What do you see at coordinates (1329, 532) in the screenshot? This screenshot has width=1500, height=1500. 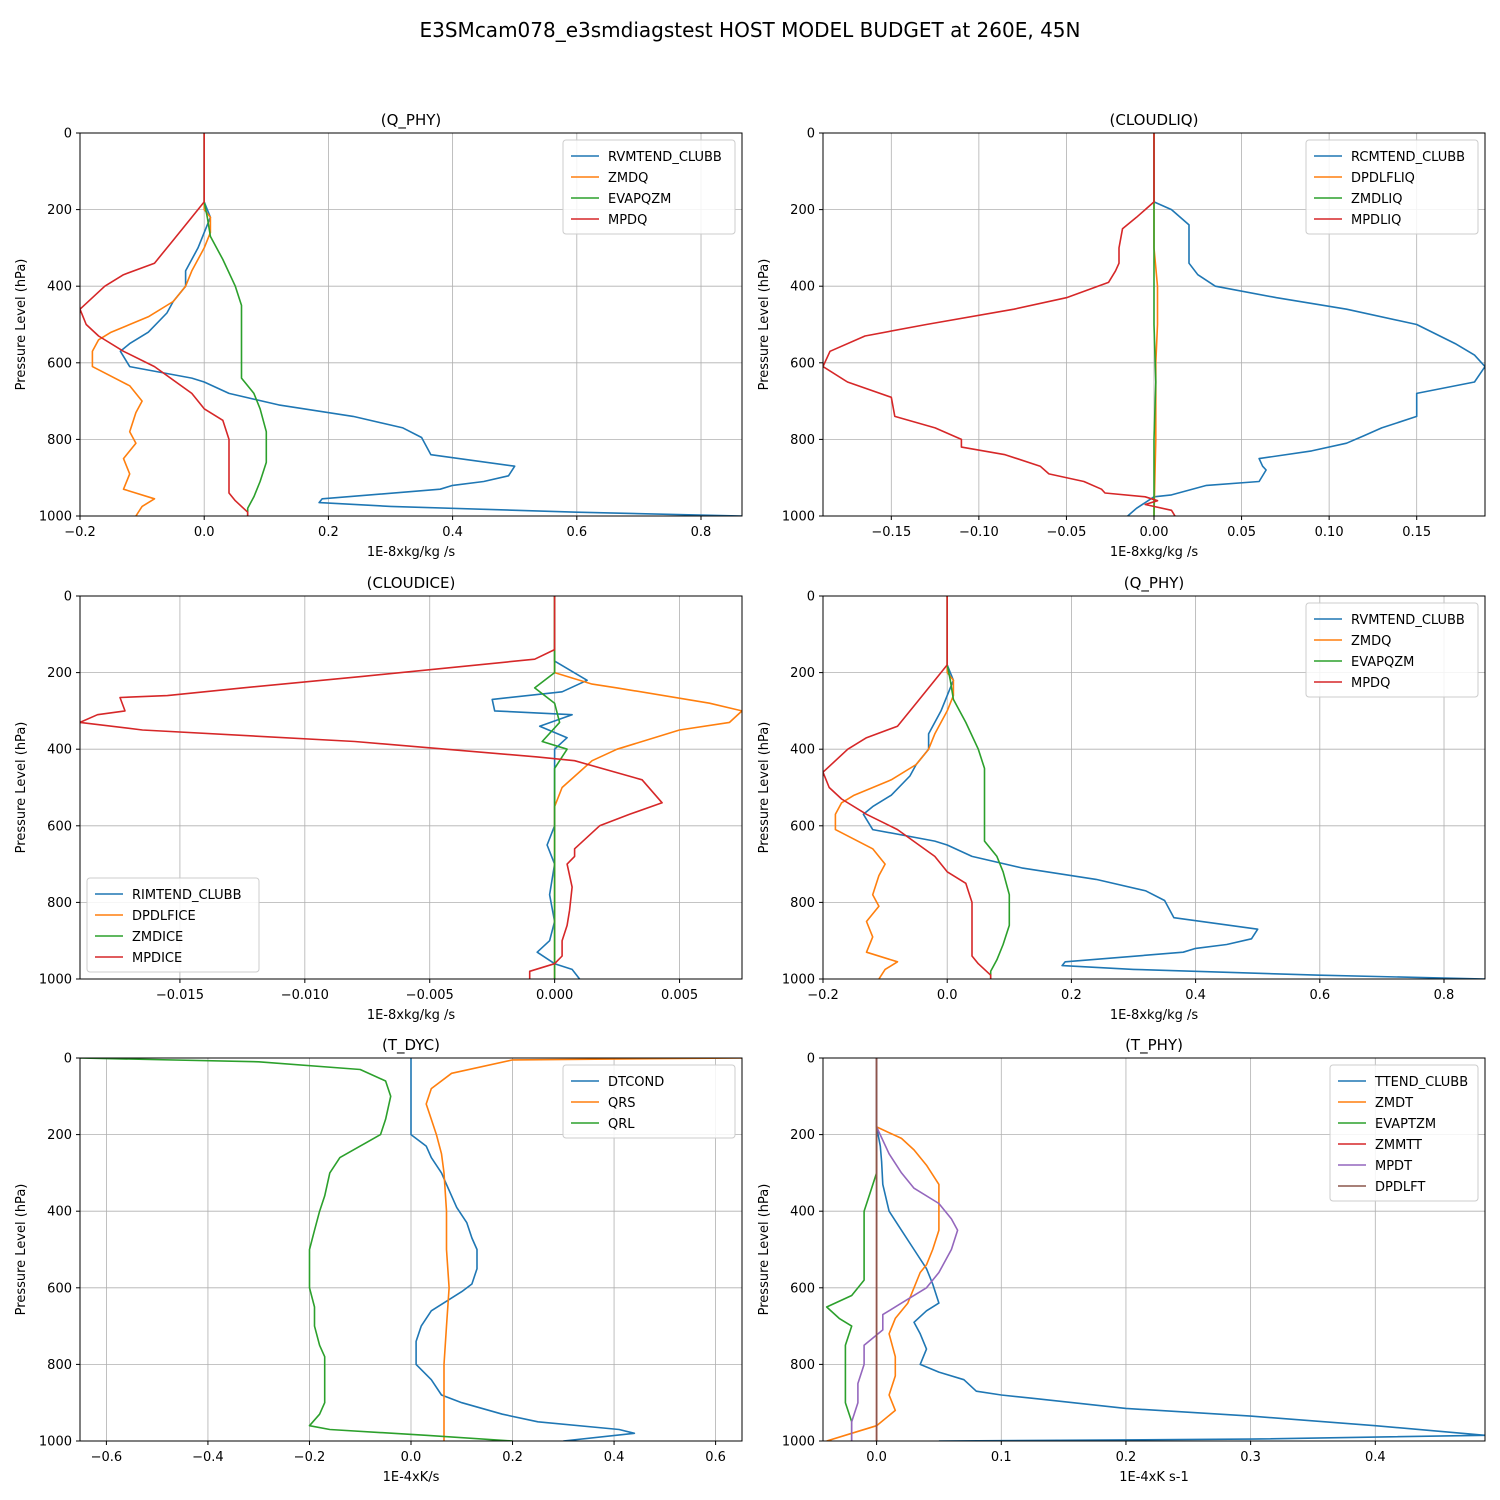 I see `x-tick-label: 0.10` at bounding box center [1329, 532].